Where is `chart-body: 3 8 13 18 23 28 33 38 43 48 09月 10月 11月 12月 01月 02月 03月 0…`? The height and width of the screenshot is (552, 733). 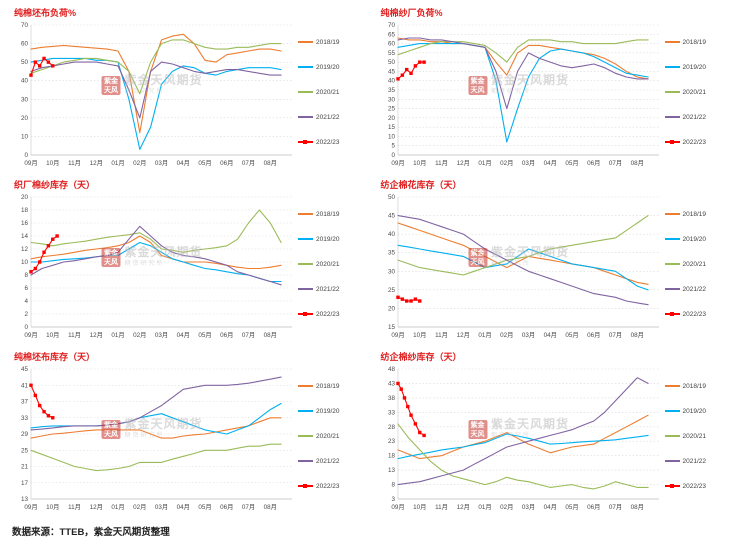
chart-body: 3 8 13 18 23 28 33 38 43 48 09月 10月 11月 12月 01月 02月 03月 0… is located at coordinates (552, 439).